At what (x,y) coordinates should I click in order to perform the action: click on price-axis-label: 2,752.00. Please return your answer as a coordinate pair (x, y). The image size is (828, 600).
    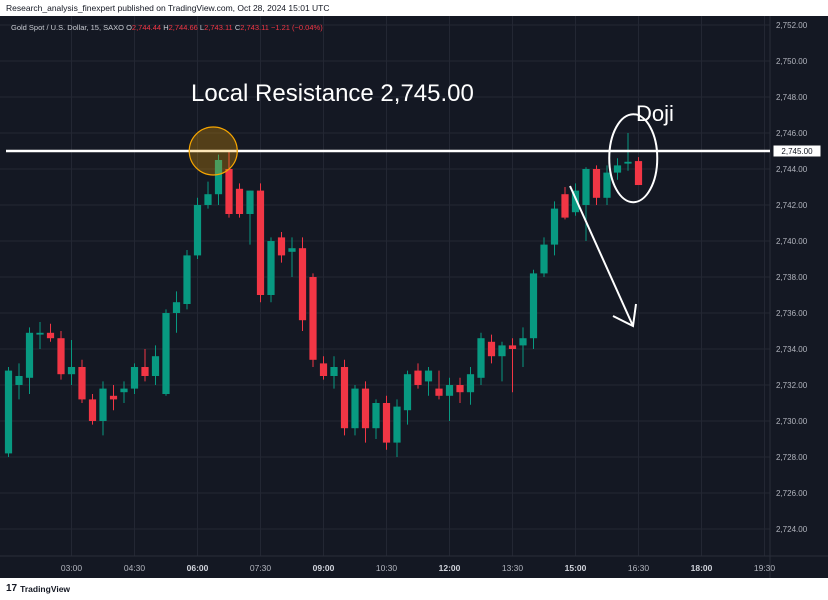
    Looking at the image, I should click on (792, 25).